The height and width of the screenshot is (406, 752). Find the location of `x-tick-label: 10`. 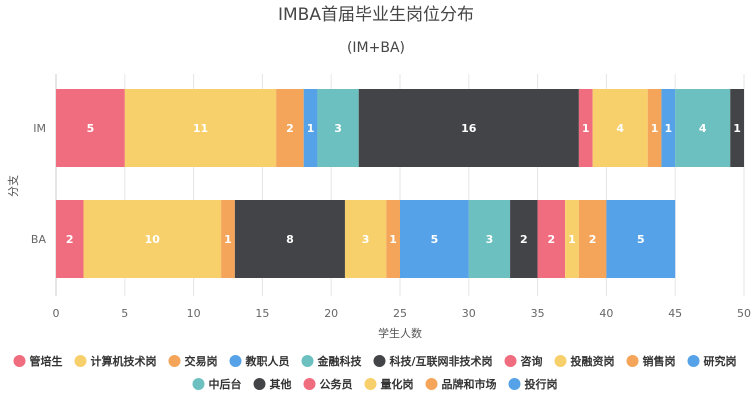

x-tick-label: 10 is located at coordinates (194, 313).